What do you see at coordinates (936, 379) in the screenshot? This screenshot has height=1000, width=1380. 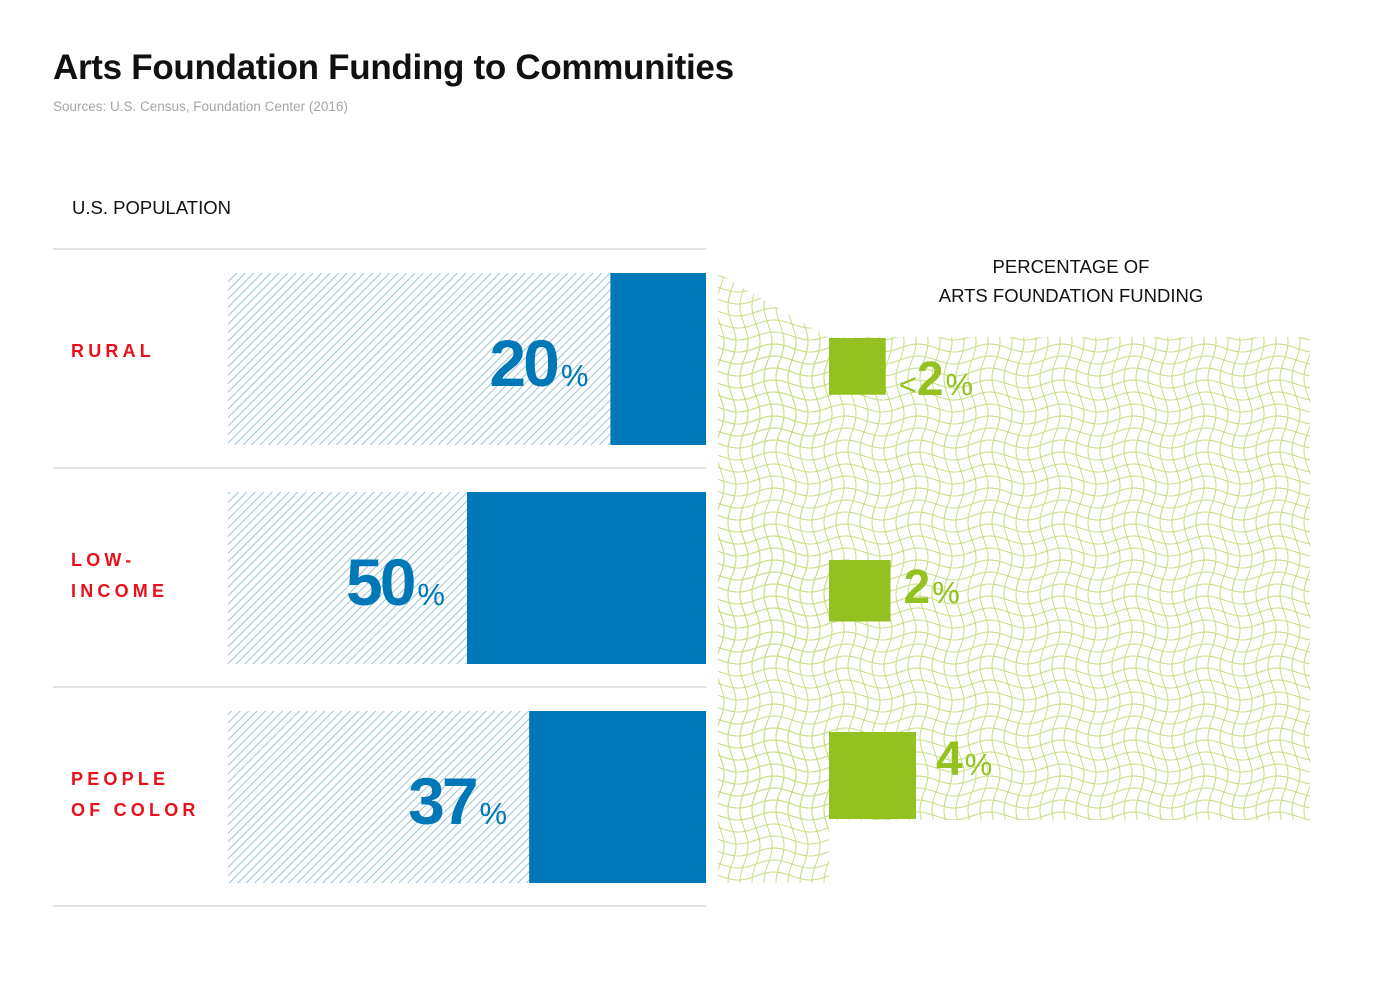 I see `funding-value-0: <2%` at bounding box center [936, 379].